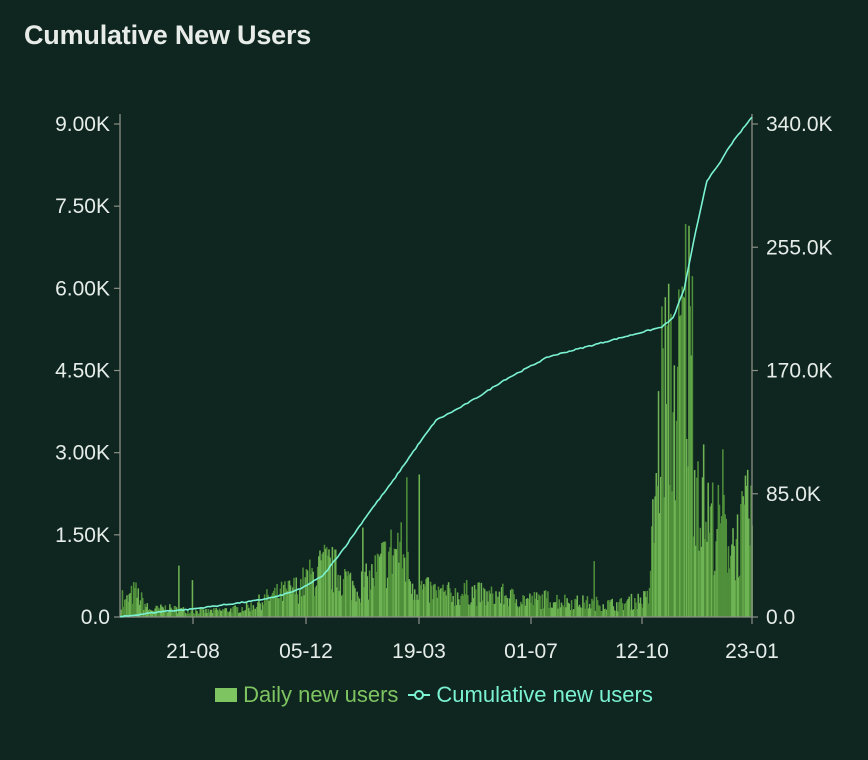 The image size is (868, 760). I want to click on right-y-tick-label: 170.0K, so click(799, 371).